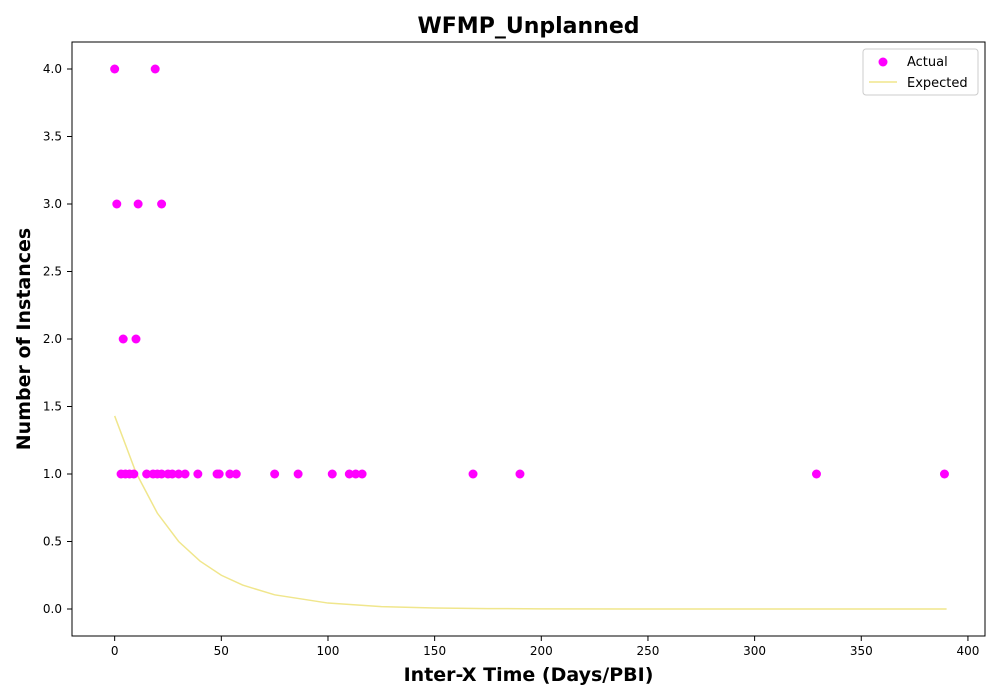  I want to click on chart-title: WFMP_Unplanned, so click(529, 26).